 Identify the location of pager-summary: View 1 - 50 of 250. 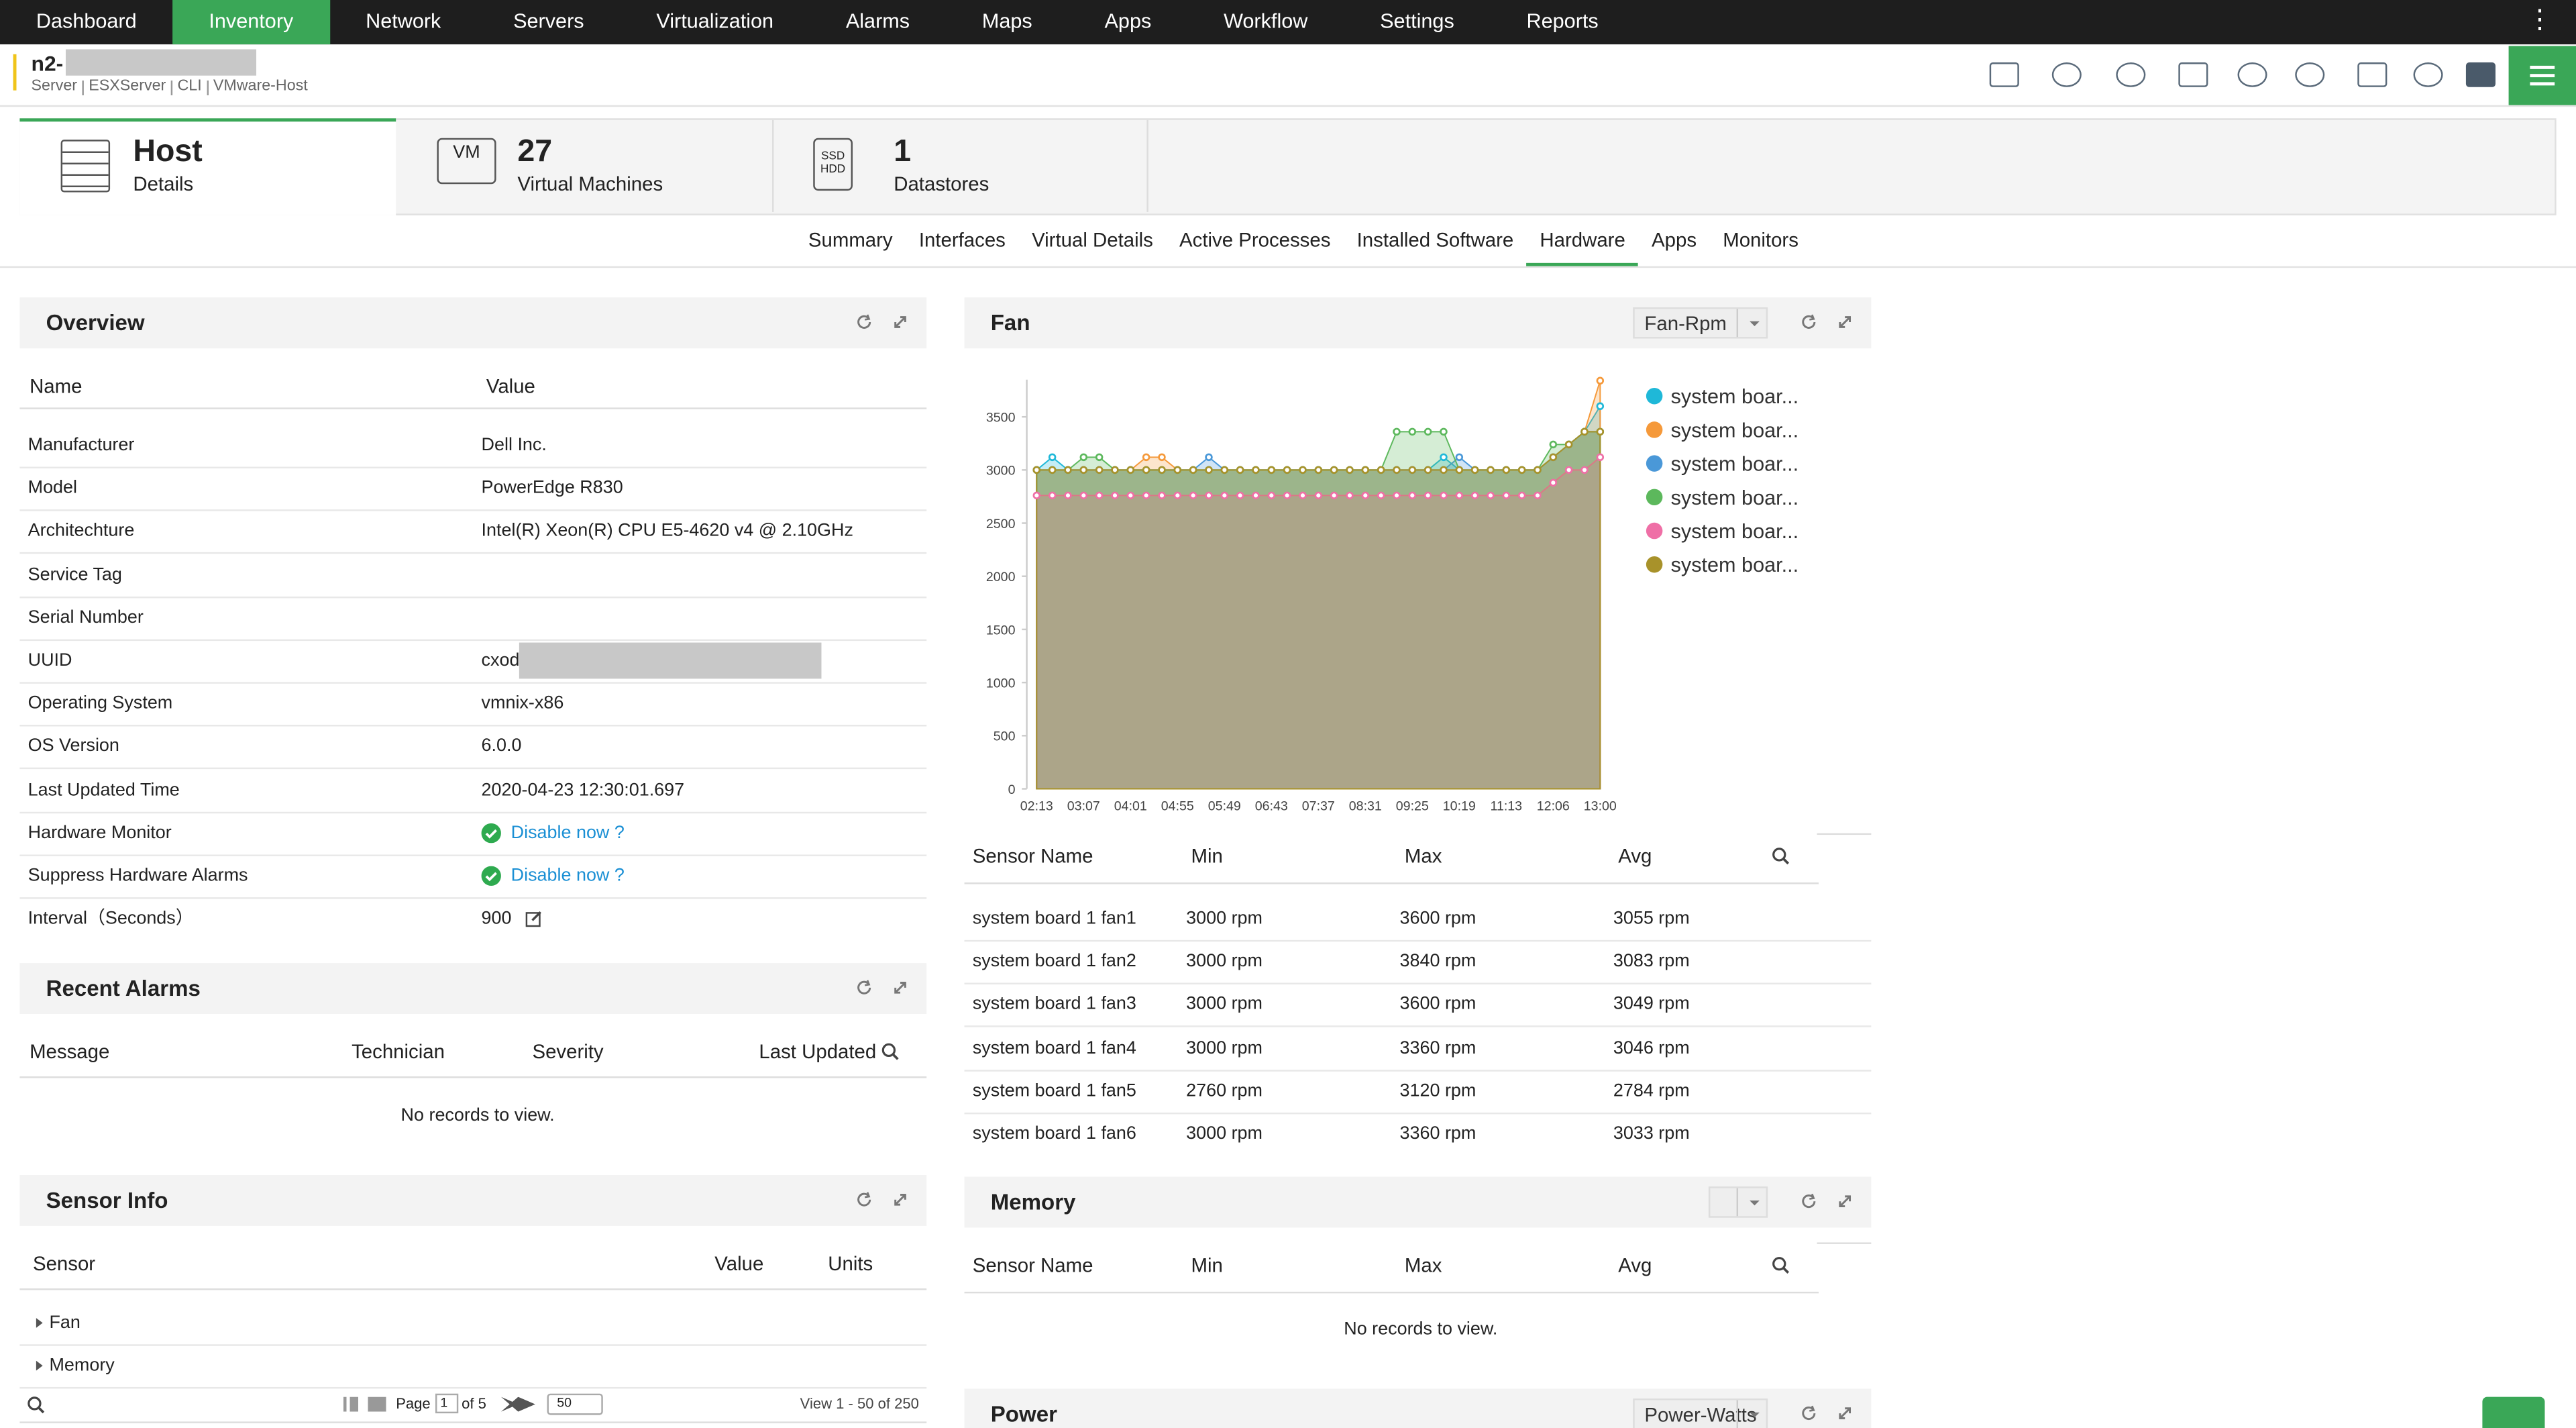
(859, 1403).